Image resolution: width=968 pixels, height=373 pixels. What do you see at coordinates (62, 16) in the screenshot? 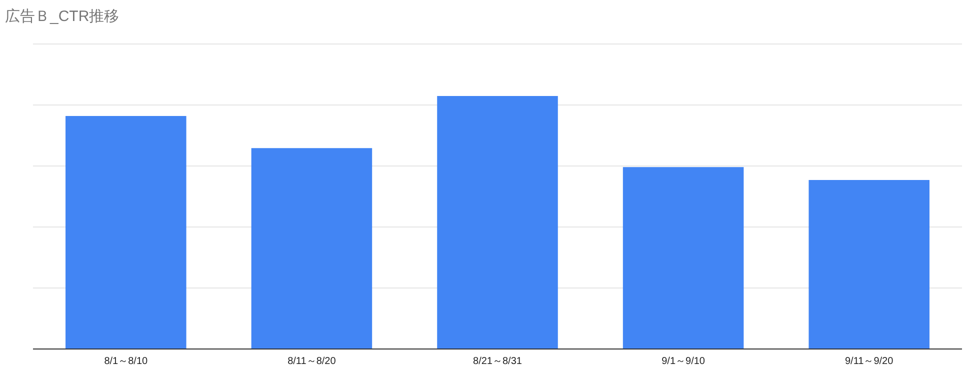
I see `title: 広告Ｂ_CTR推移` at bounding box center [62, 16].